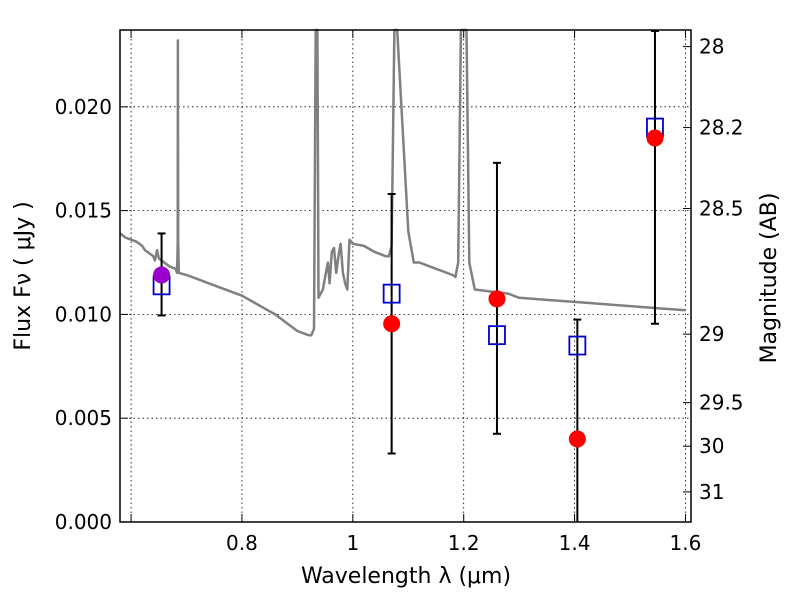 The image size is (800, 600). Describe the element at coordinates (242, 543) in the screenshot. I see `x-tick-label: 0.8` at that location.